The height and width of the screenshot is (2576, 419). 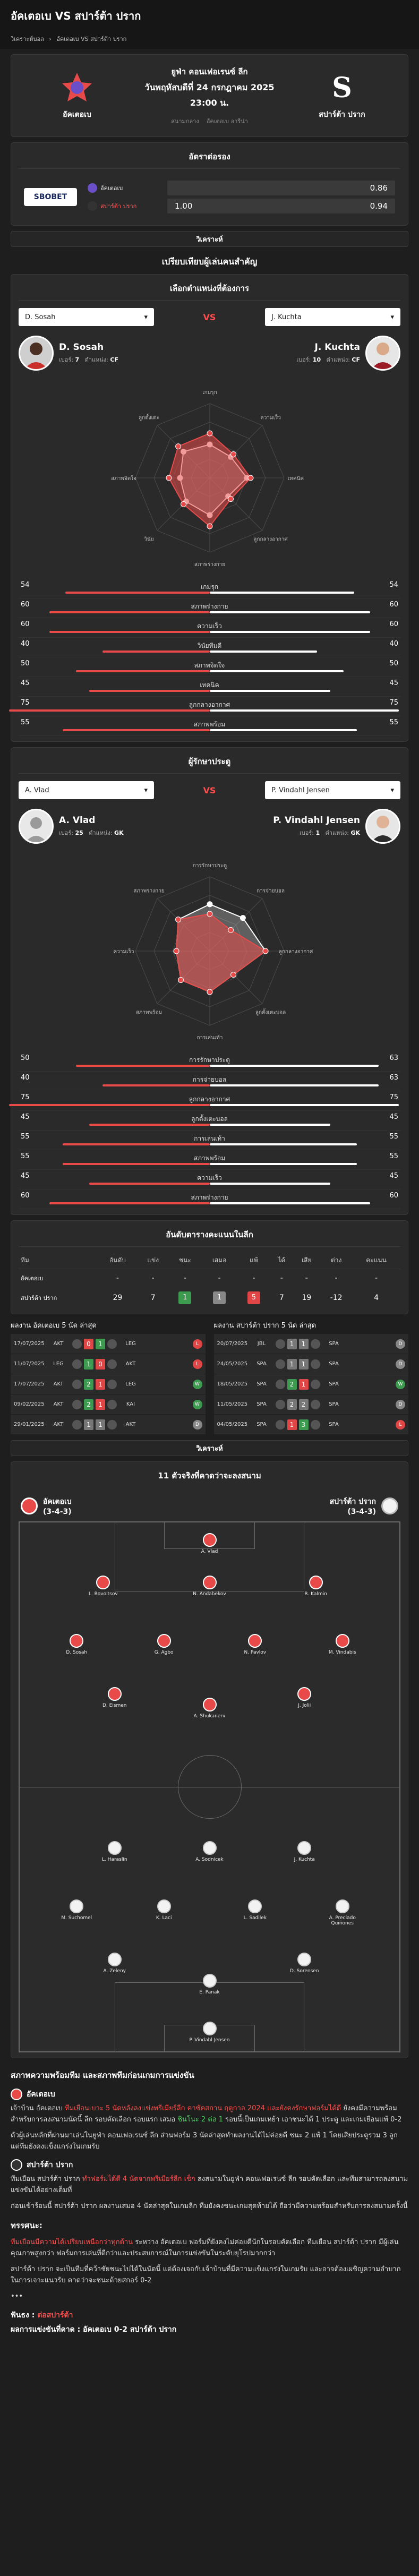 I want to click on result-badge: W, so click(x=197, y=1384).